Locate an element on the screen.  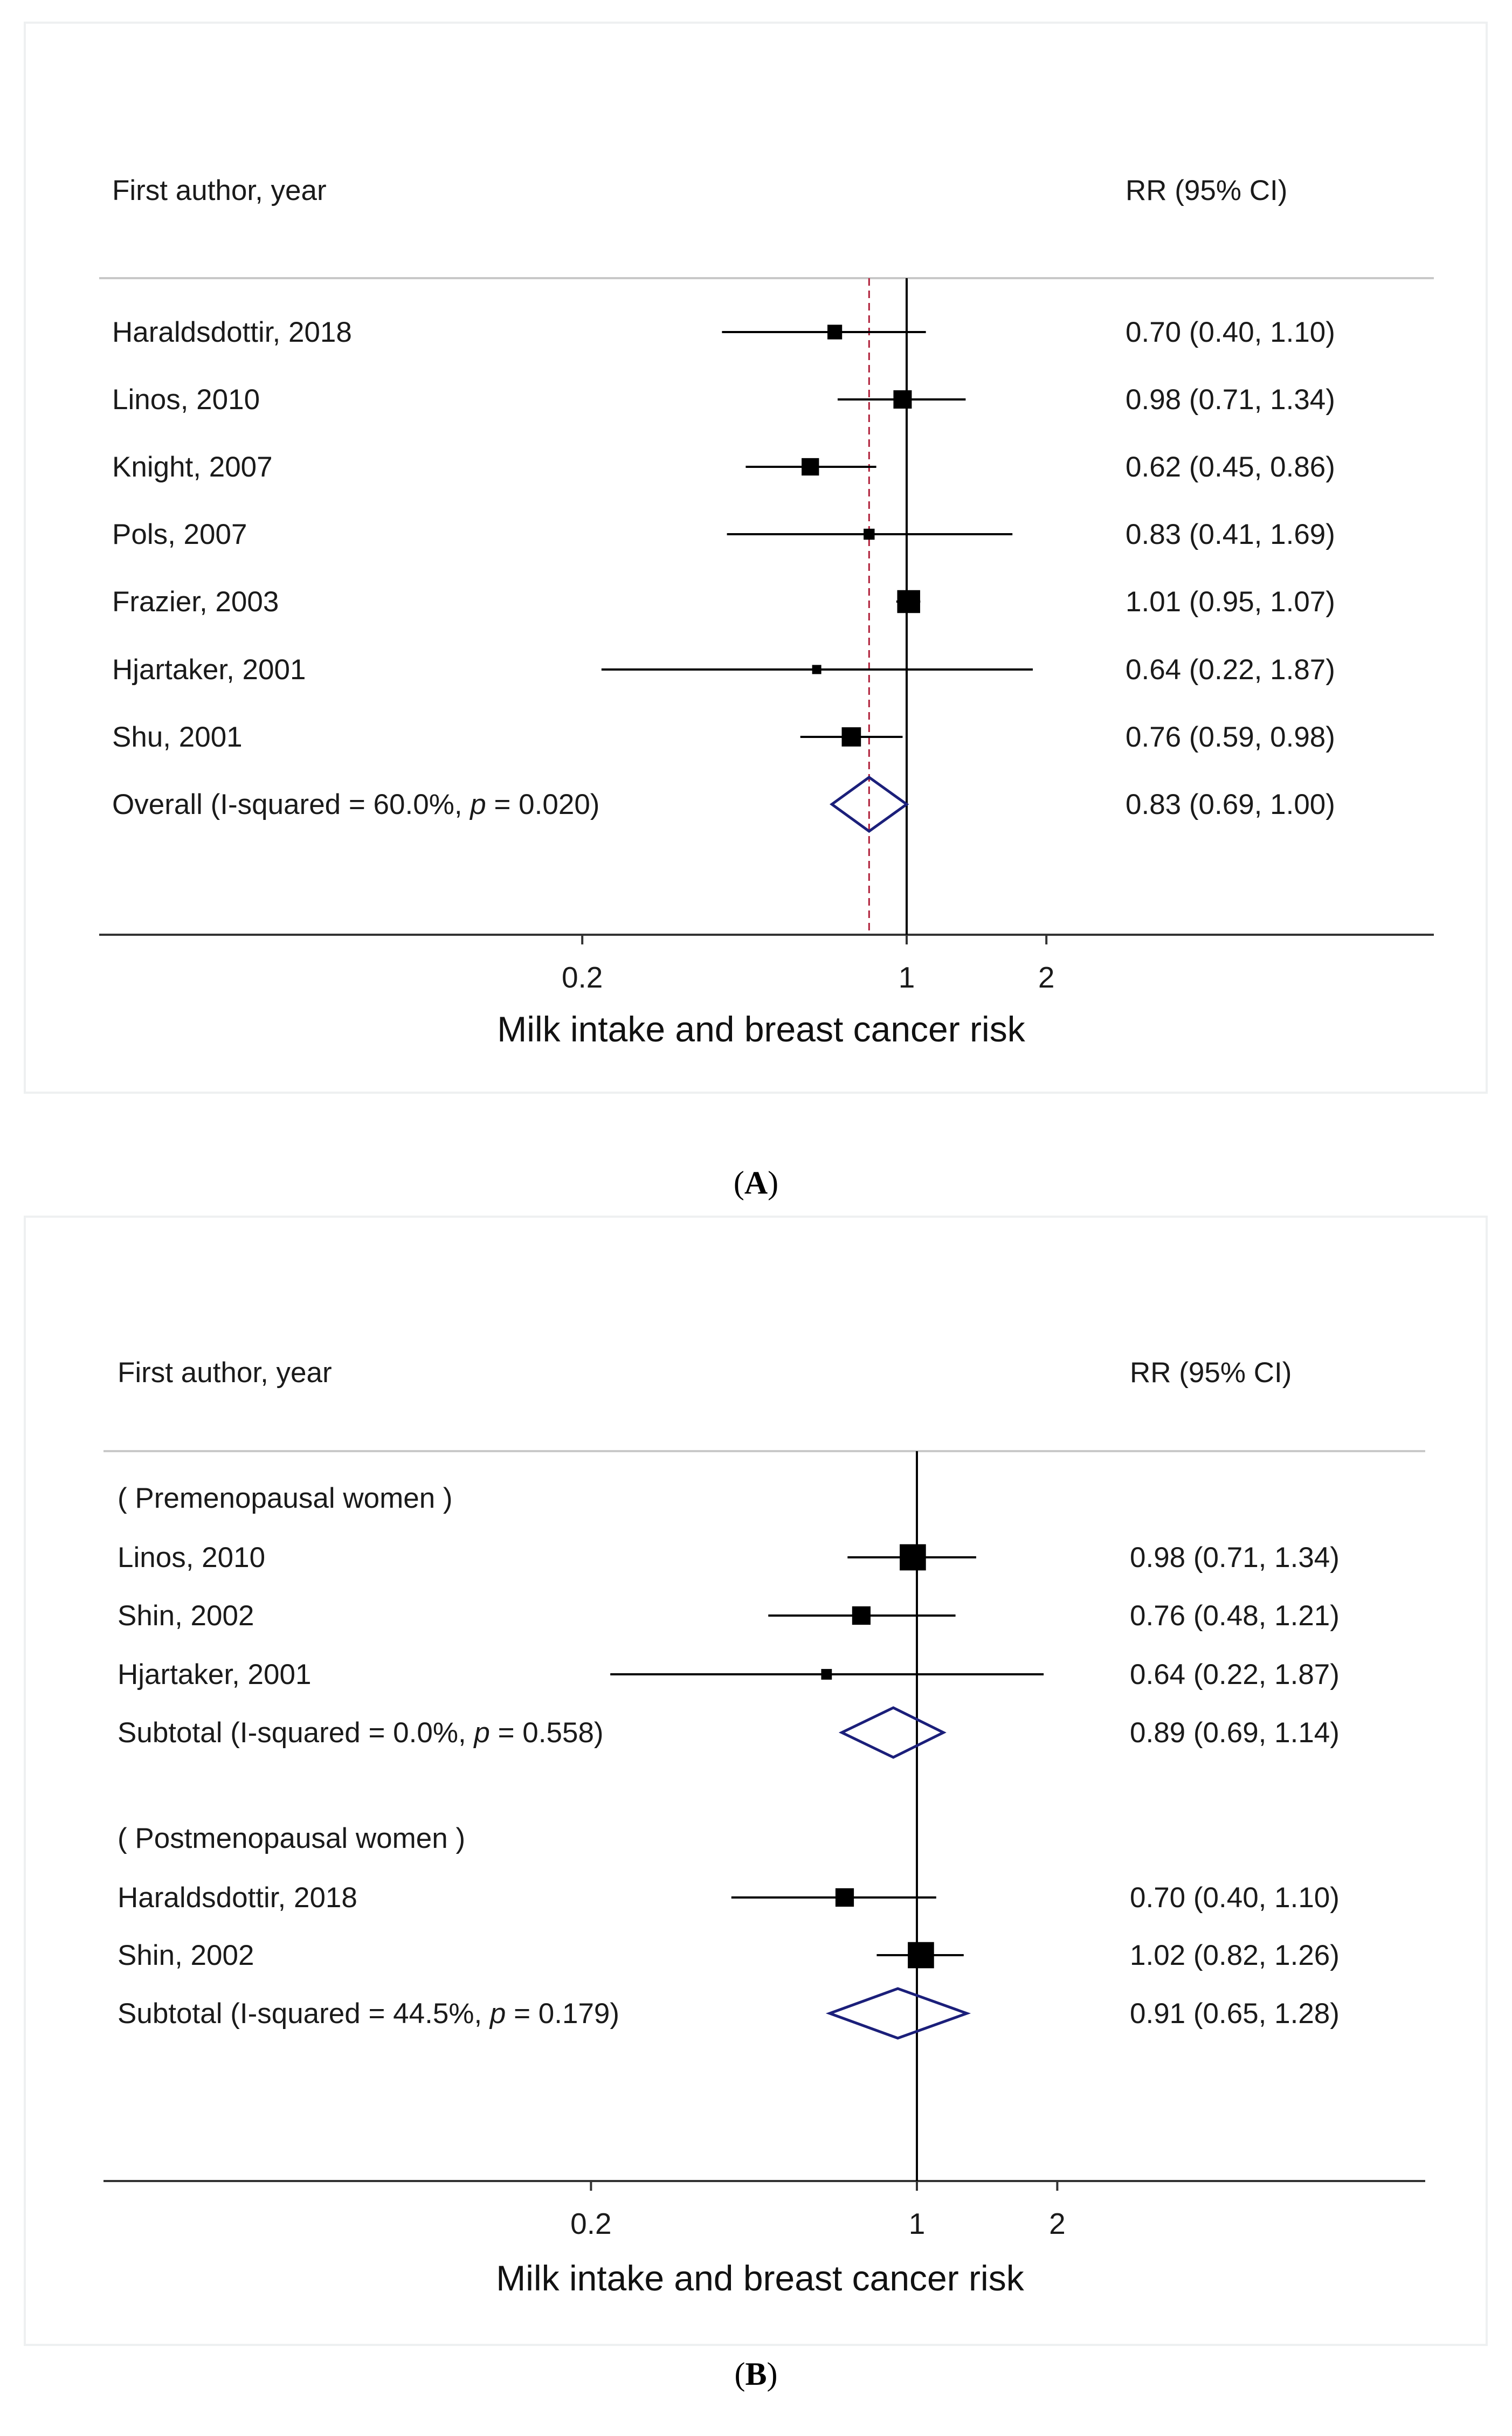
pooled-label: Subtotal (I-squared = 44.5%, p = 0.179) is located at coordinates (368, 2014).